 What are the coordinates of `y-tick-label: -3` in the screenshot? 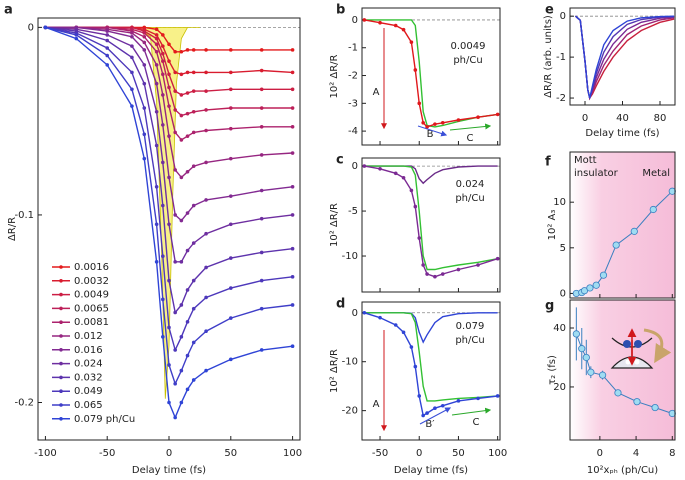 It's located at (353, 103).